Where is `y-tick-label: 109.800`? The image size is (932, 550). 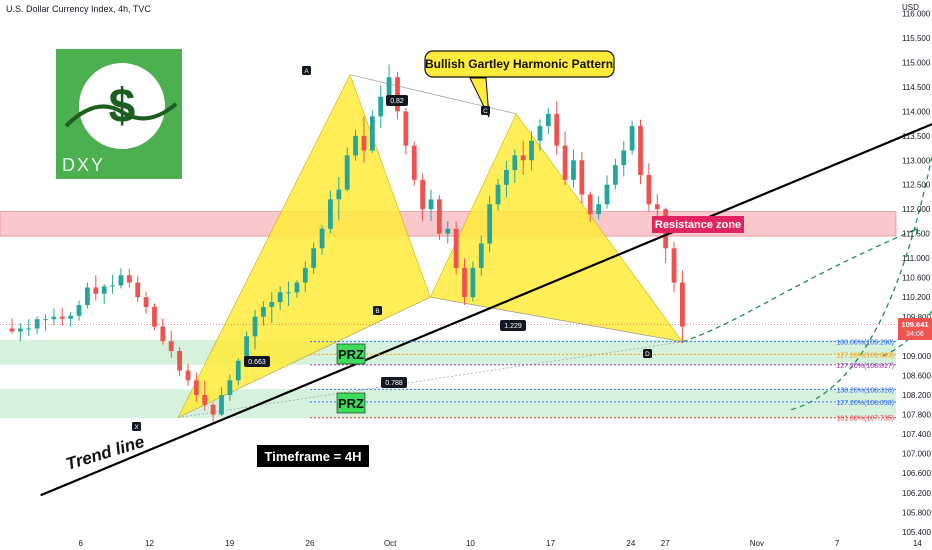
y-tick-label: 109.800 is located at coordinates (916, 317).